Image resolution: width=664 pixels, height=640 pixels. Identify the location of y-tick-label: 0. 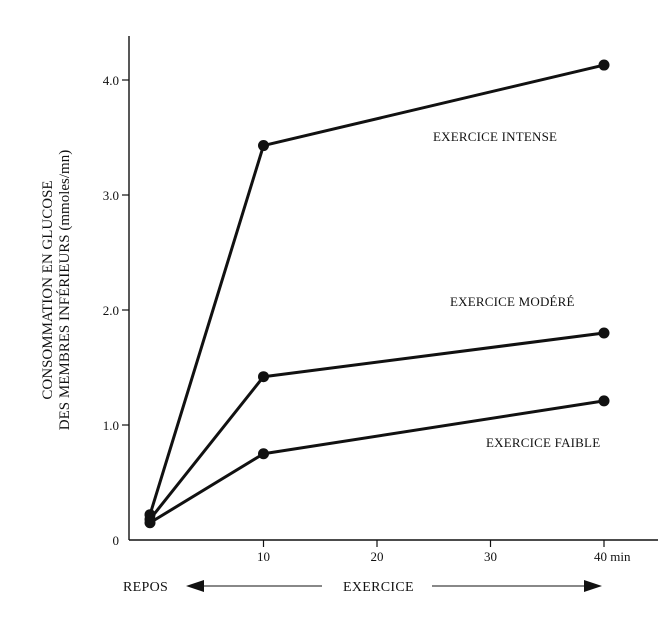
(116, 540).